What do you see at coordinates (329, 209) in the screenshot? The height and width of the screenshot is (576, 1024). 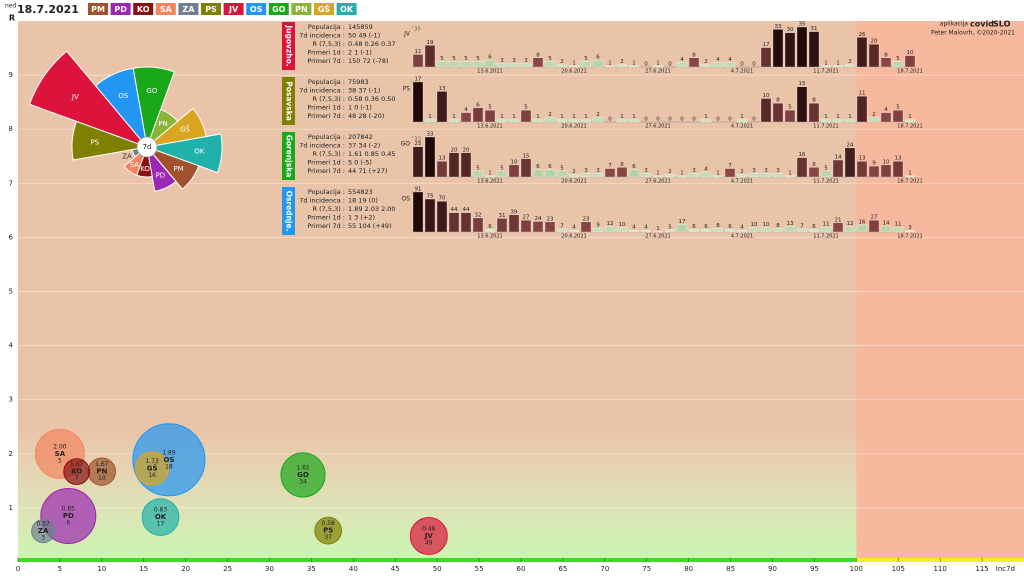 I see `stat-label: R (7,5,3) :` at bounding box center [329, 209].